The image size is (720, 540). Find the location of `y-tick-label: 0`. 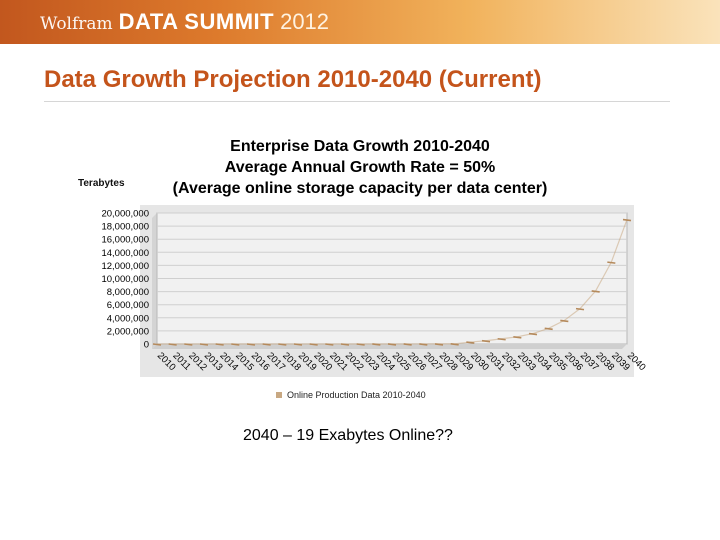

y-tick-label: 0 is located at coordinates (146, 345).